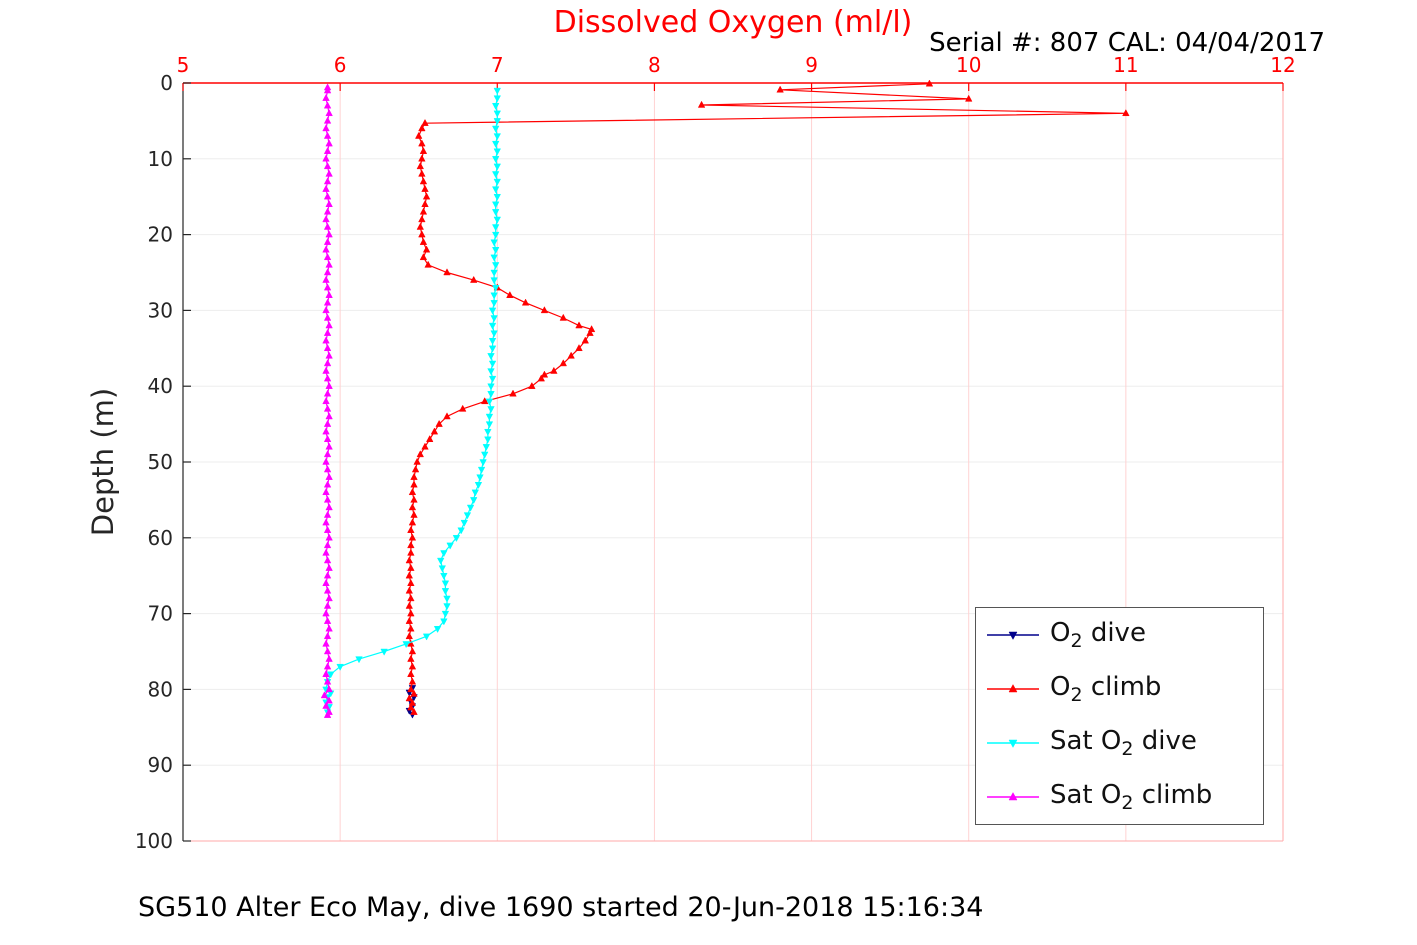 The image size is (1417, 945). I want to click on svg-text: 80, so click(160, 689).